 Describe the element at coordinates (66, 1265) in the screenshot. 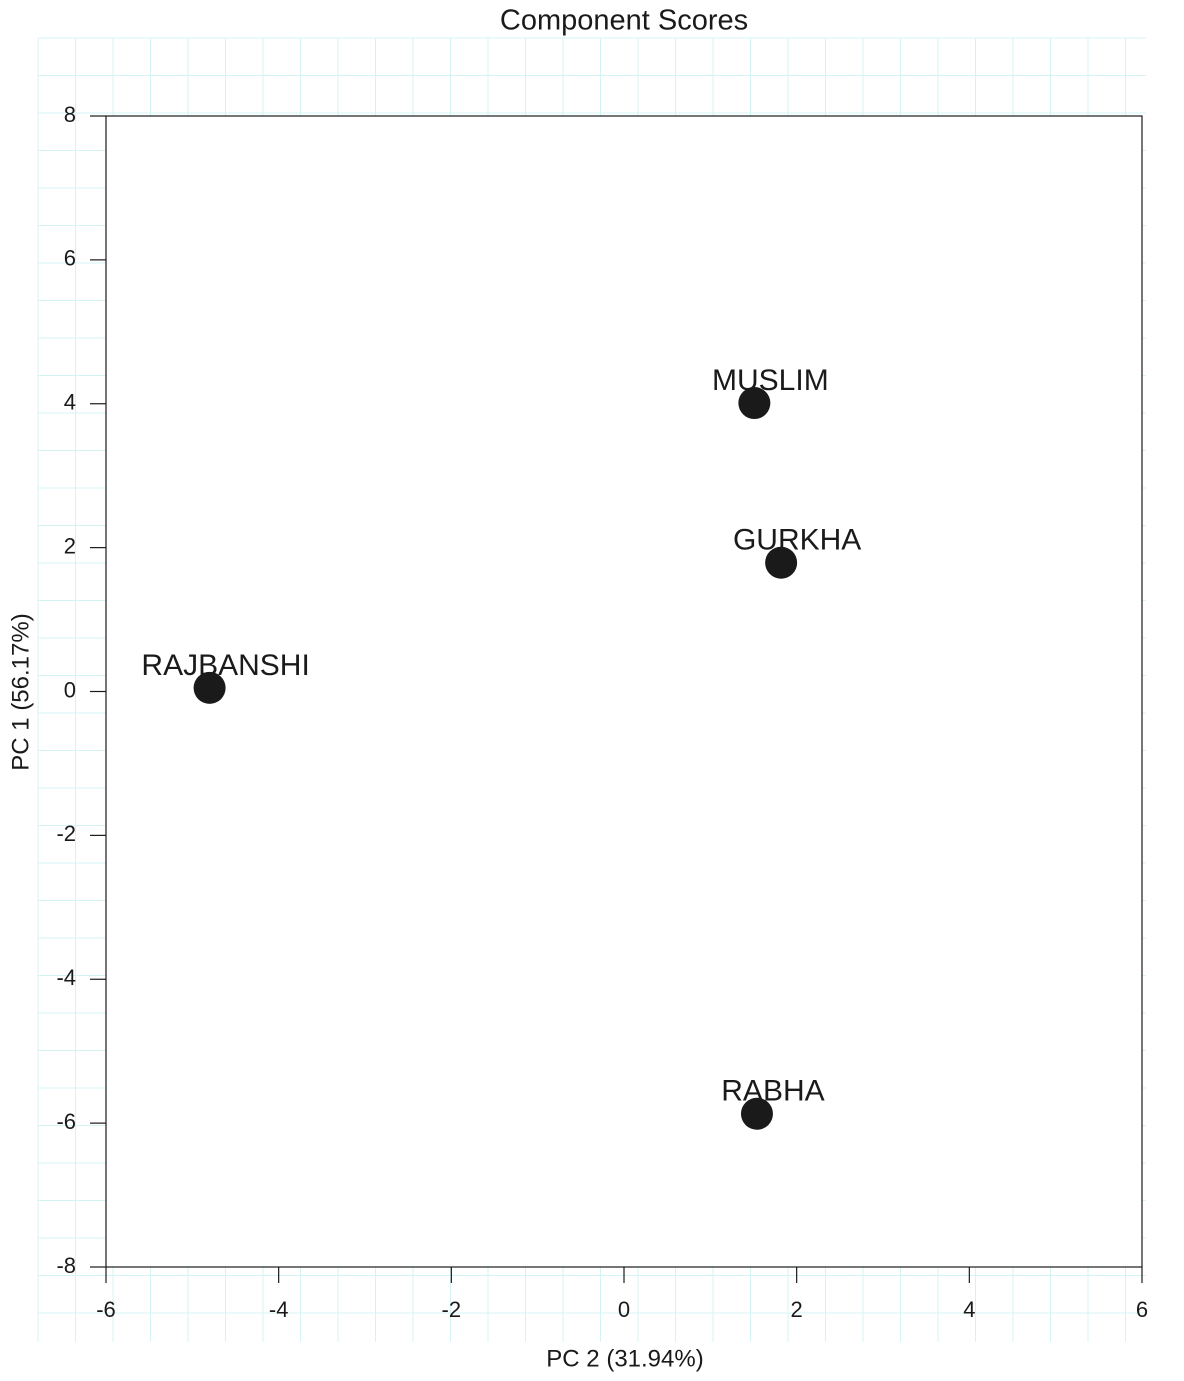

I see `y-tick-label: -8` at that location.